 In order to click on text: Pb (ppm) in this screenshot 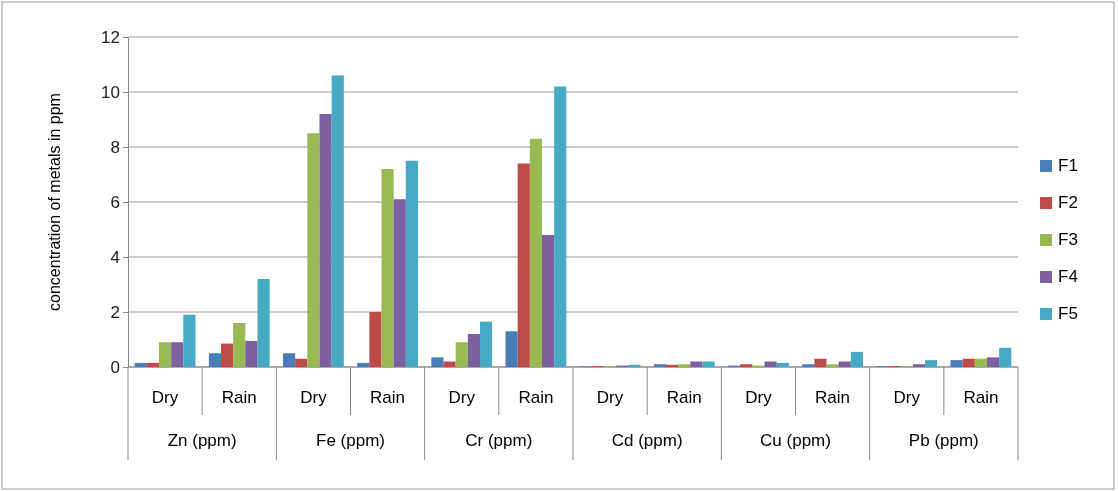, I will do `click(943, 440)`.